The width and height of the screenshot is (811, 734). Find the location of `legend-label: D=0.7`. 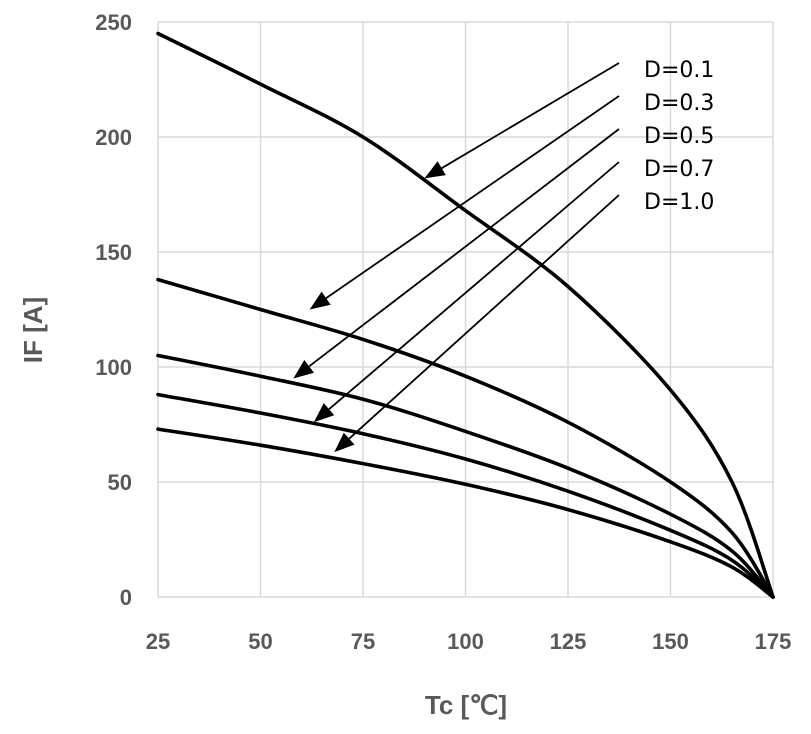

legend-label: D=0.7 is located at coordinates (679, 169).